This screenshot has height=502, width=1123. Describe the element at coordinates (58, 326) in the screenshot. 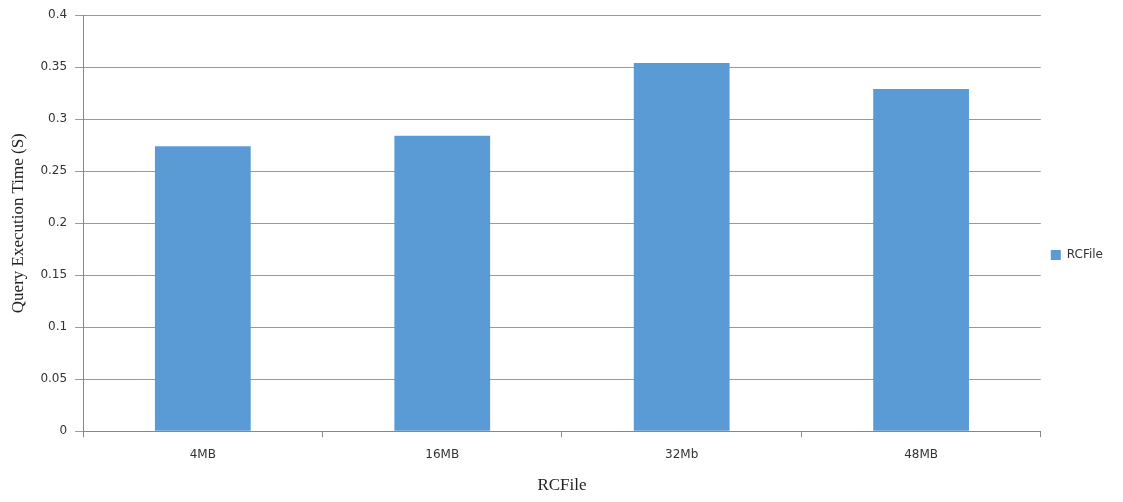

I see `y-tick-label: 0.1` at that location.